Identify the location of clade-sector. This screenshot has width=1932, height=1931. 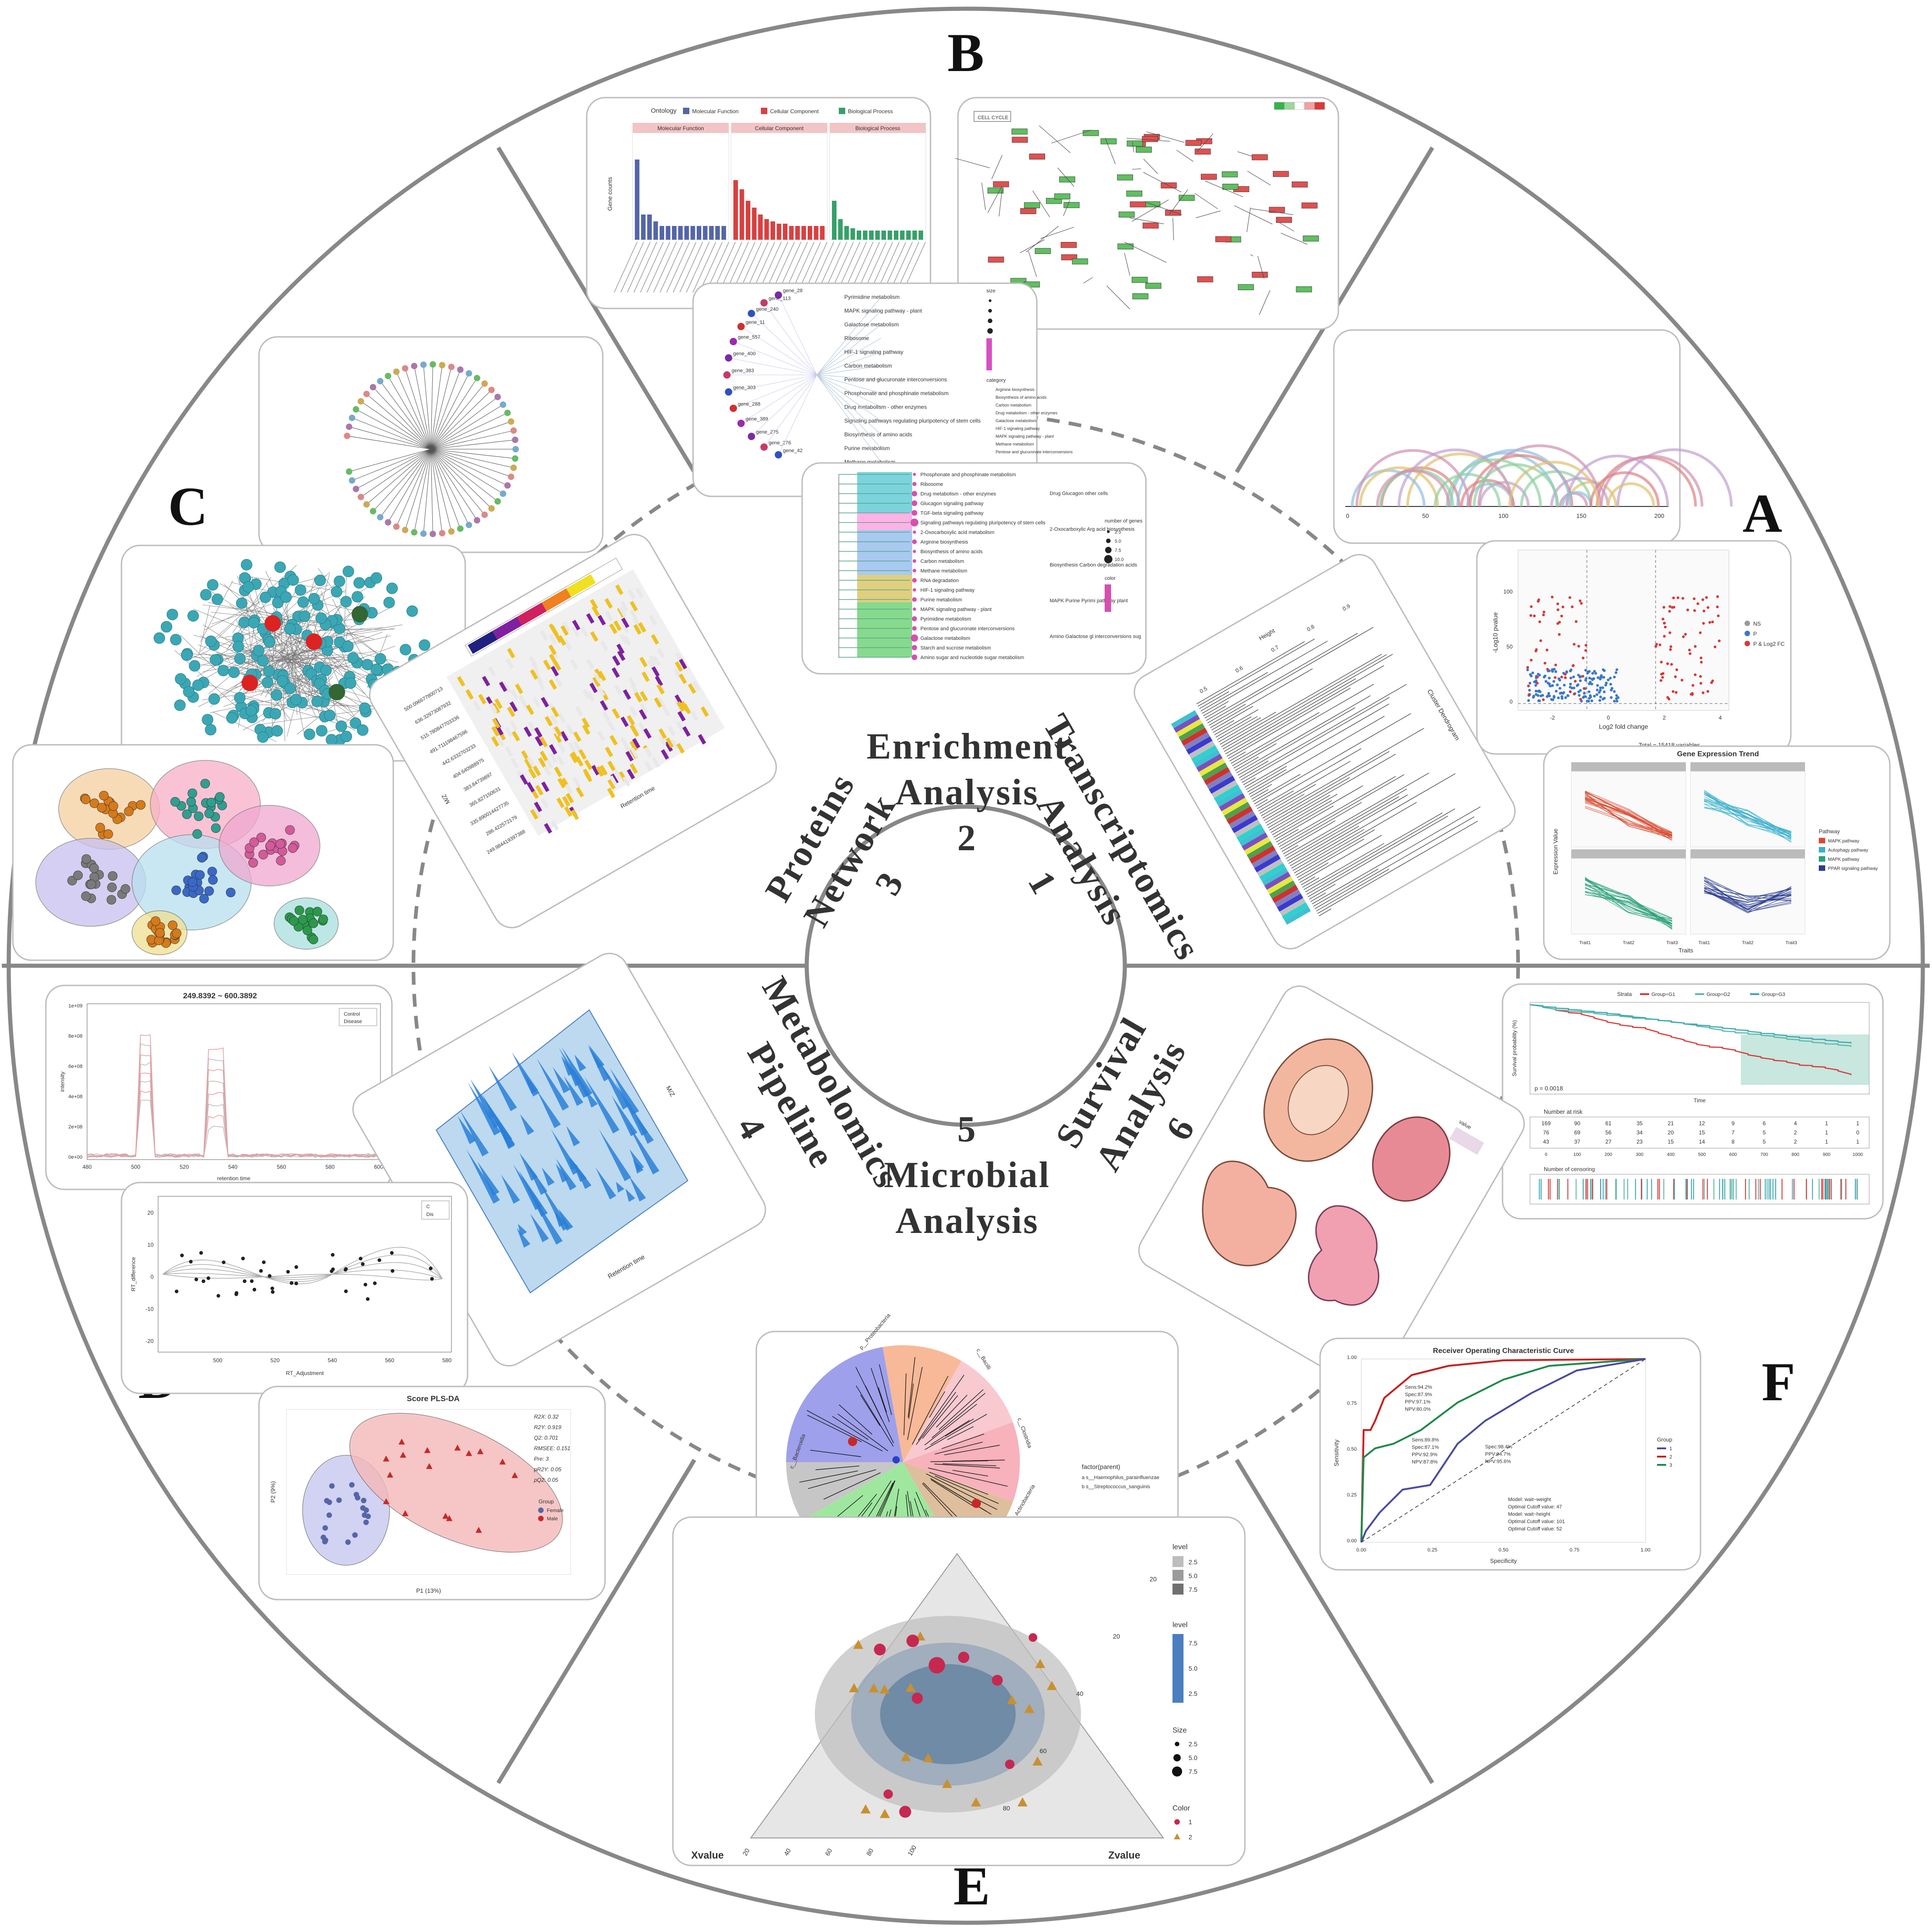
(922, 1403).